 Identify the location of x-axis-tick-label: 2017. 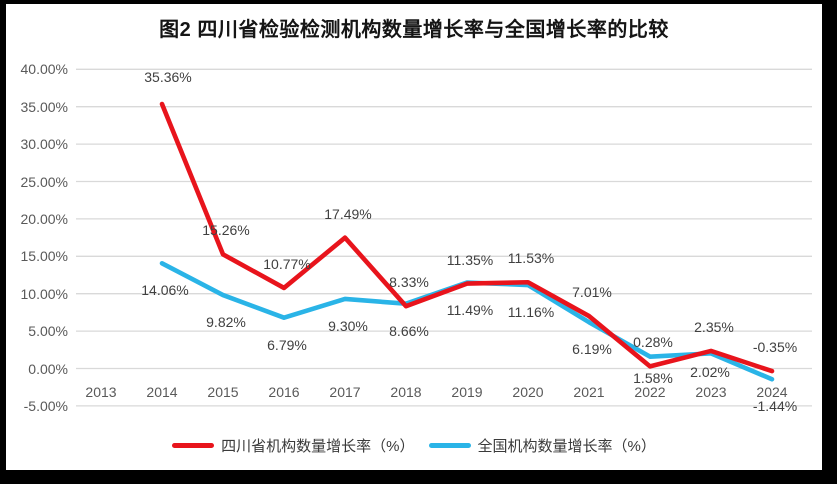
(345, 392).